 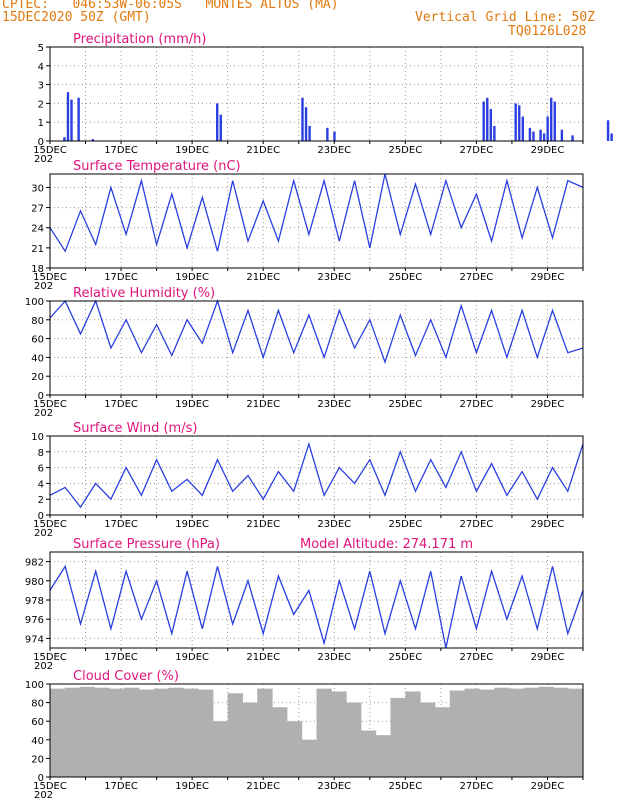 I want to click on panel-title: Precipitation (mm/h), so click(x=139, y=39).